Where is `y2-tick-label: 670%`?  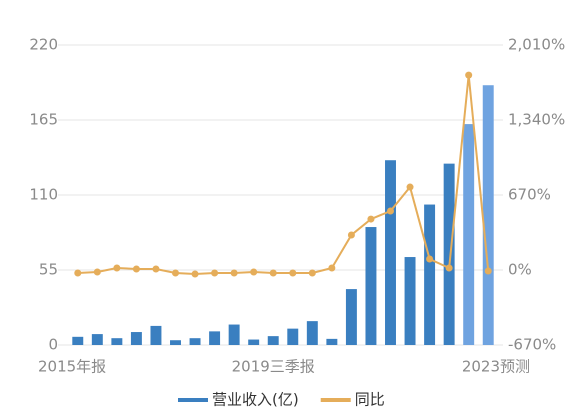
y2-tick-label: 670% is located at coordinates (529, 195).